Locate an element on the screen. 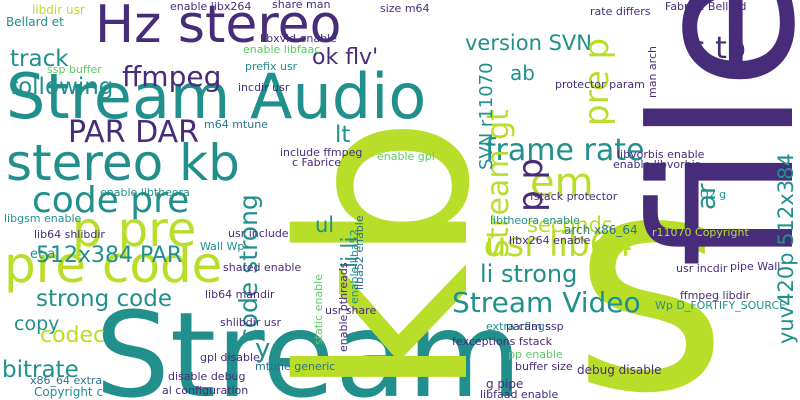  word: param ssp is located at coordinates (535, 326).